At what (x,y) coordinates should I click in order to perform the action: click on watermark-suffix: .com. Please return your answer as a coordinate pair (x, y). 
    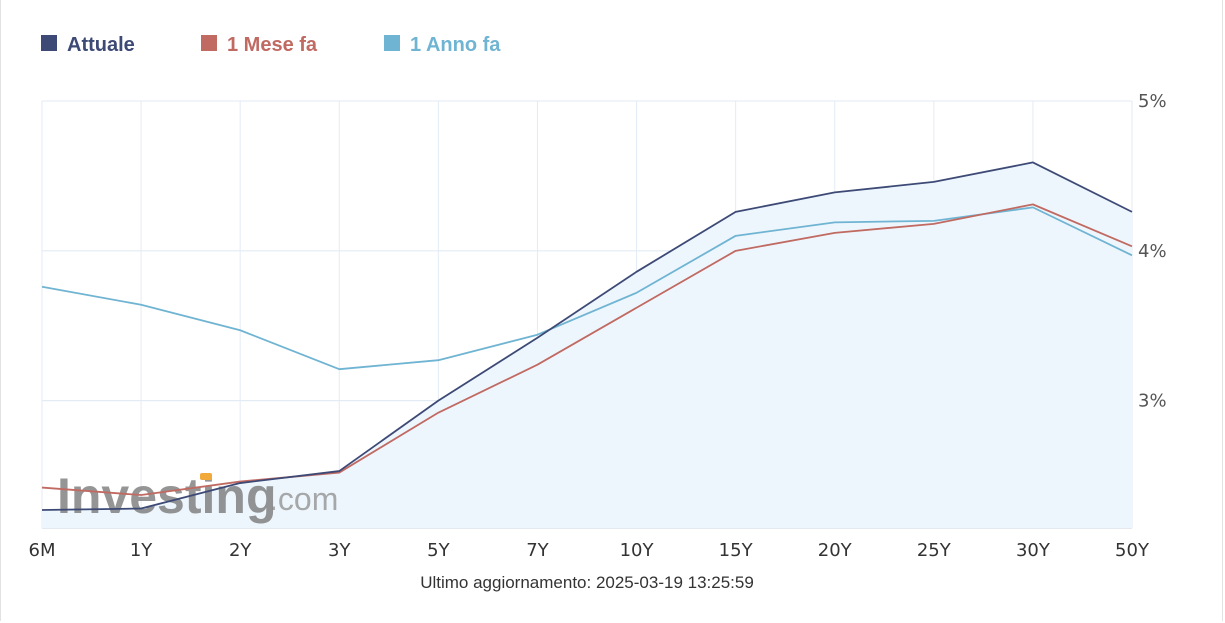
    Looking at the image, I should click on (303, 499).